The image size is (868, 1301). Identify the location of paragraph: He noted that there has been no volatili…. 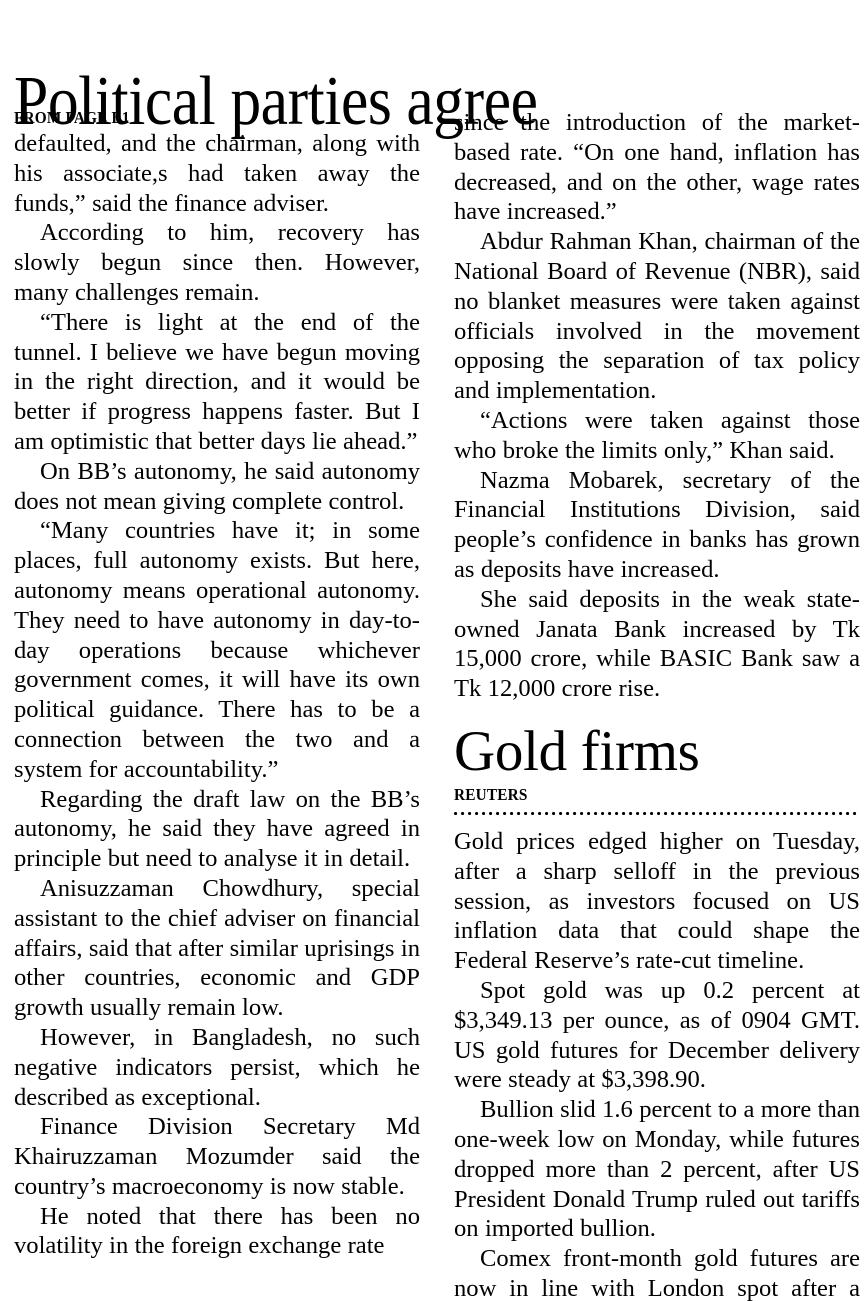
(217, 1231).